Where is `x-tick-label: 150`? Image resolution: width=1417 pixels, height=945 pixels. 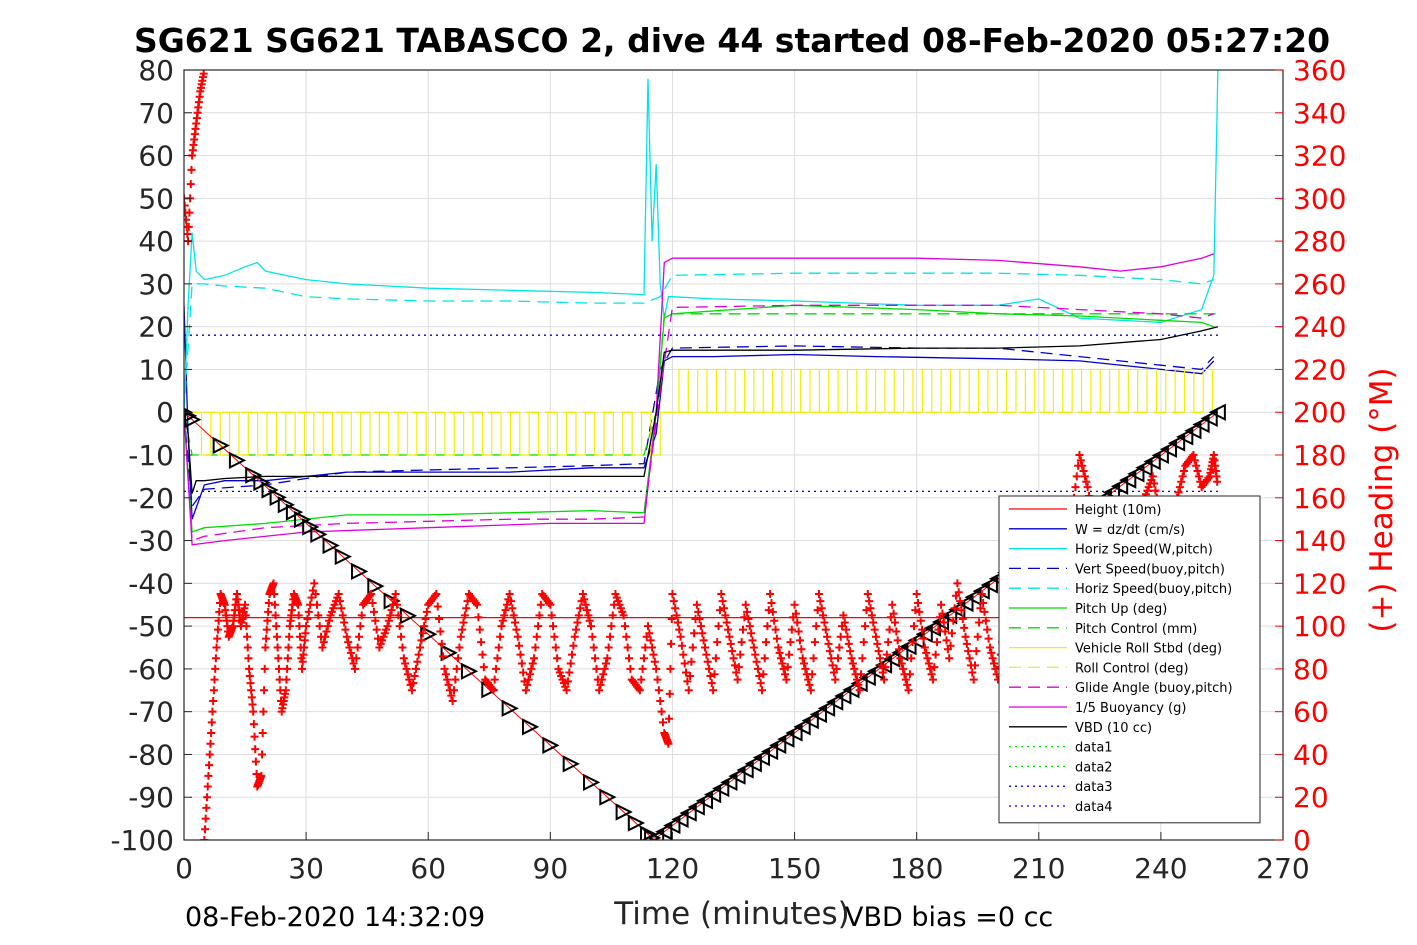 x-tick-label: 150 is located at coordinates (794, 868).